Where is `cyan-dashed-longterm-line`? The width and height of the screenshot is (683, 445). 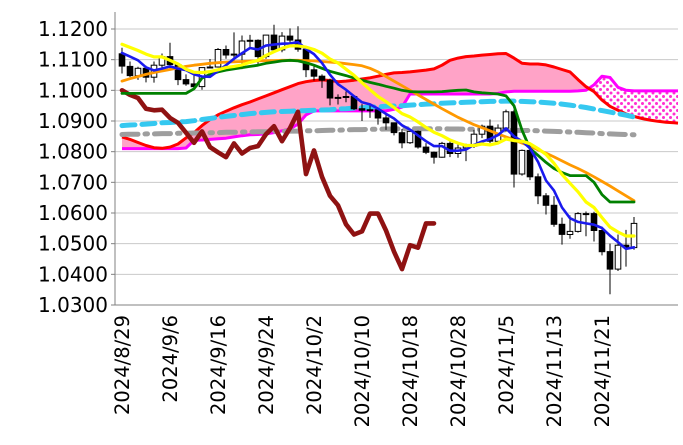 cyan-dashed-longterm-line is located at coordinates (378, 113).